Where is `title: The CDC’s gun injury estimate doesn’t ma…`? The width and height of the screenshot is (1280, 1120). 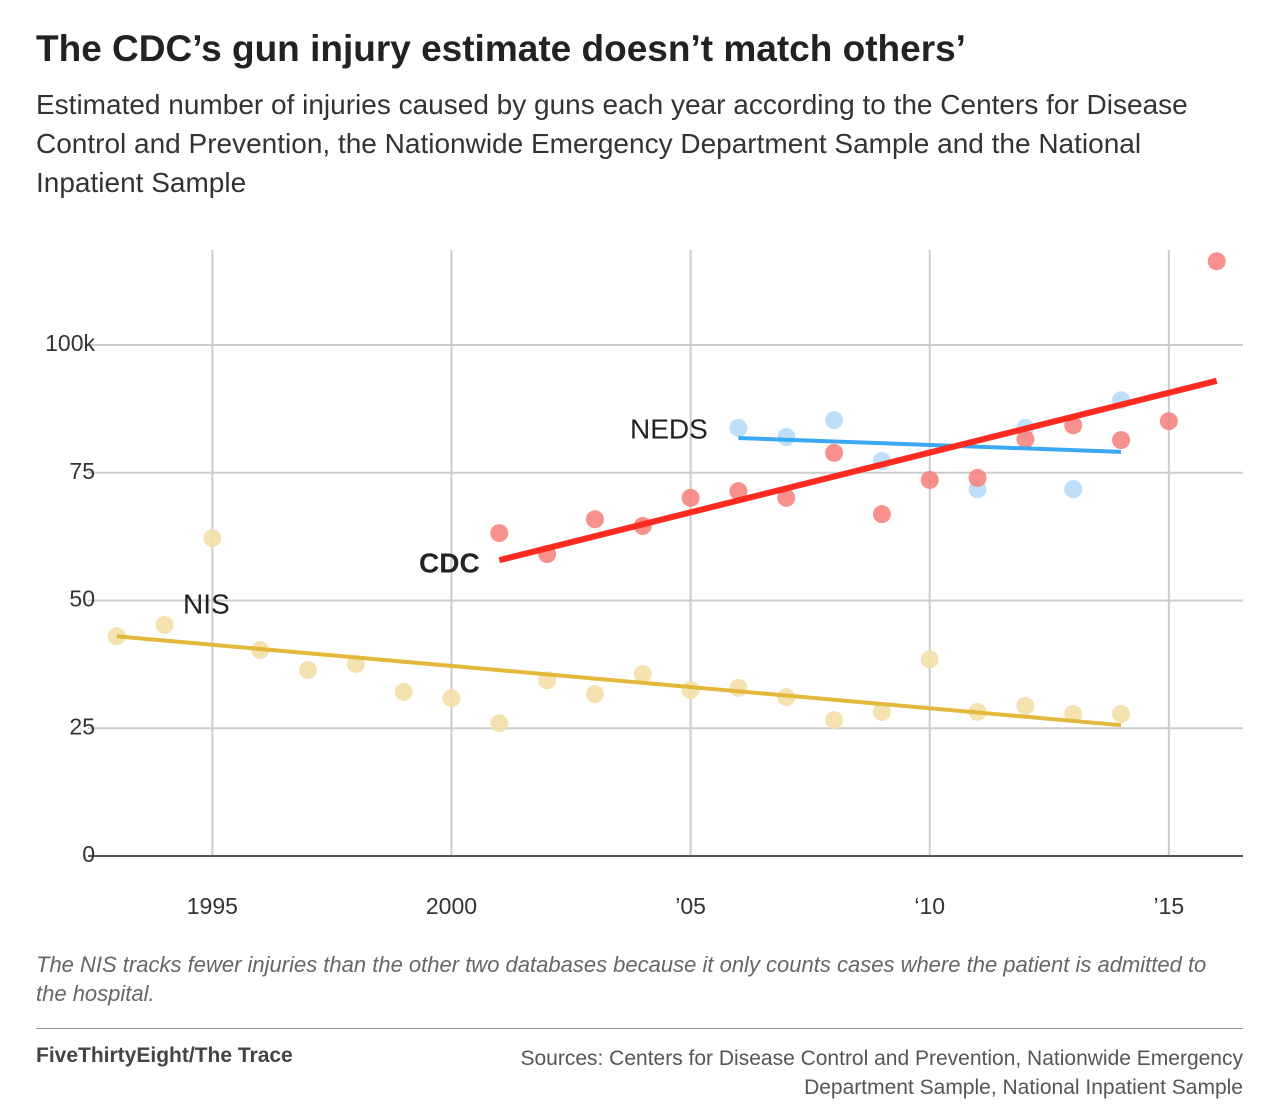 title: The CDC’s gun injury estimate doesn’t ma… is located at coordinates (501, 48).